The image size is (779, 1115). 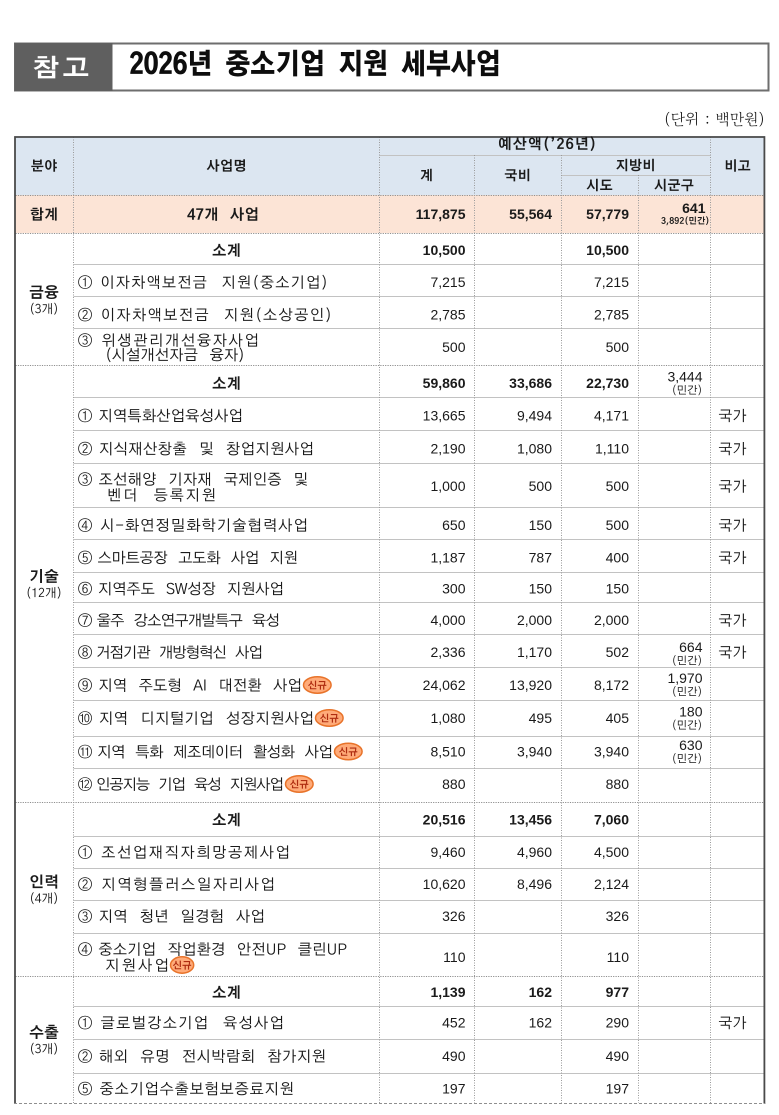 I want to click on svg-text: 4,500, so click(x=611, y=852).